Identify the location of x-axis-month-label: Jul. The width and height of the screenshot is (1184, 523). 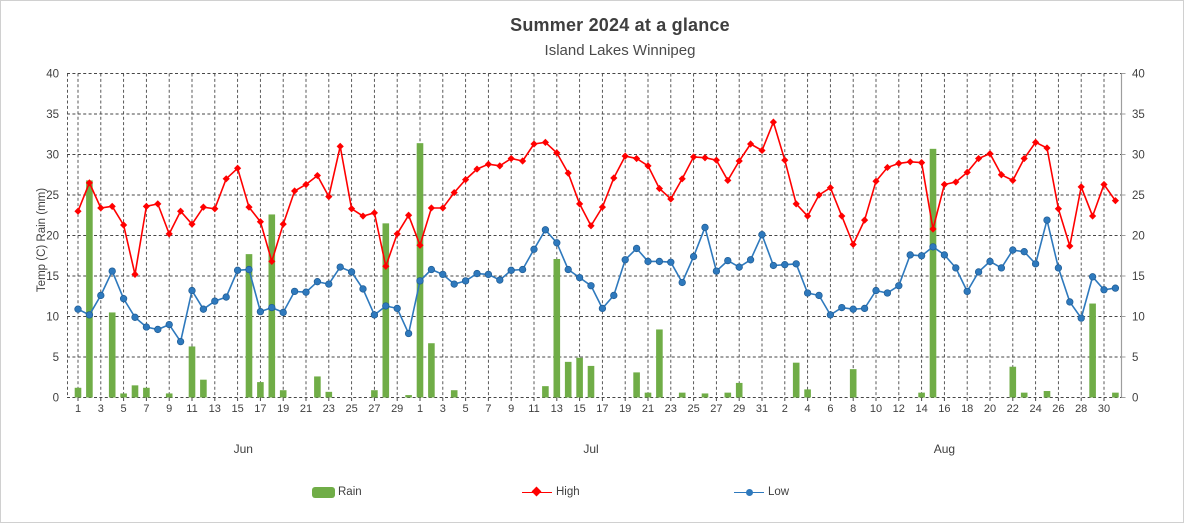
(590, 449).